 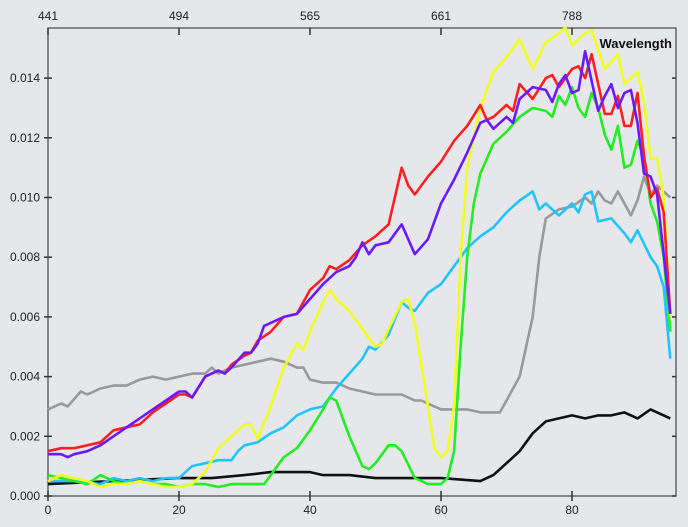 I want to click on x-tick-label: 20, so click(x=179, y=510).